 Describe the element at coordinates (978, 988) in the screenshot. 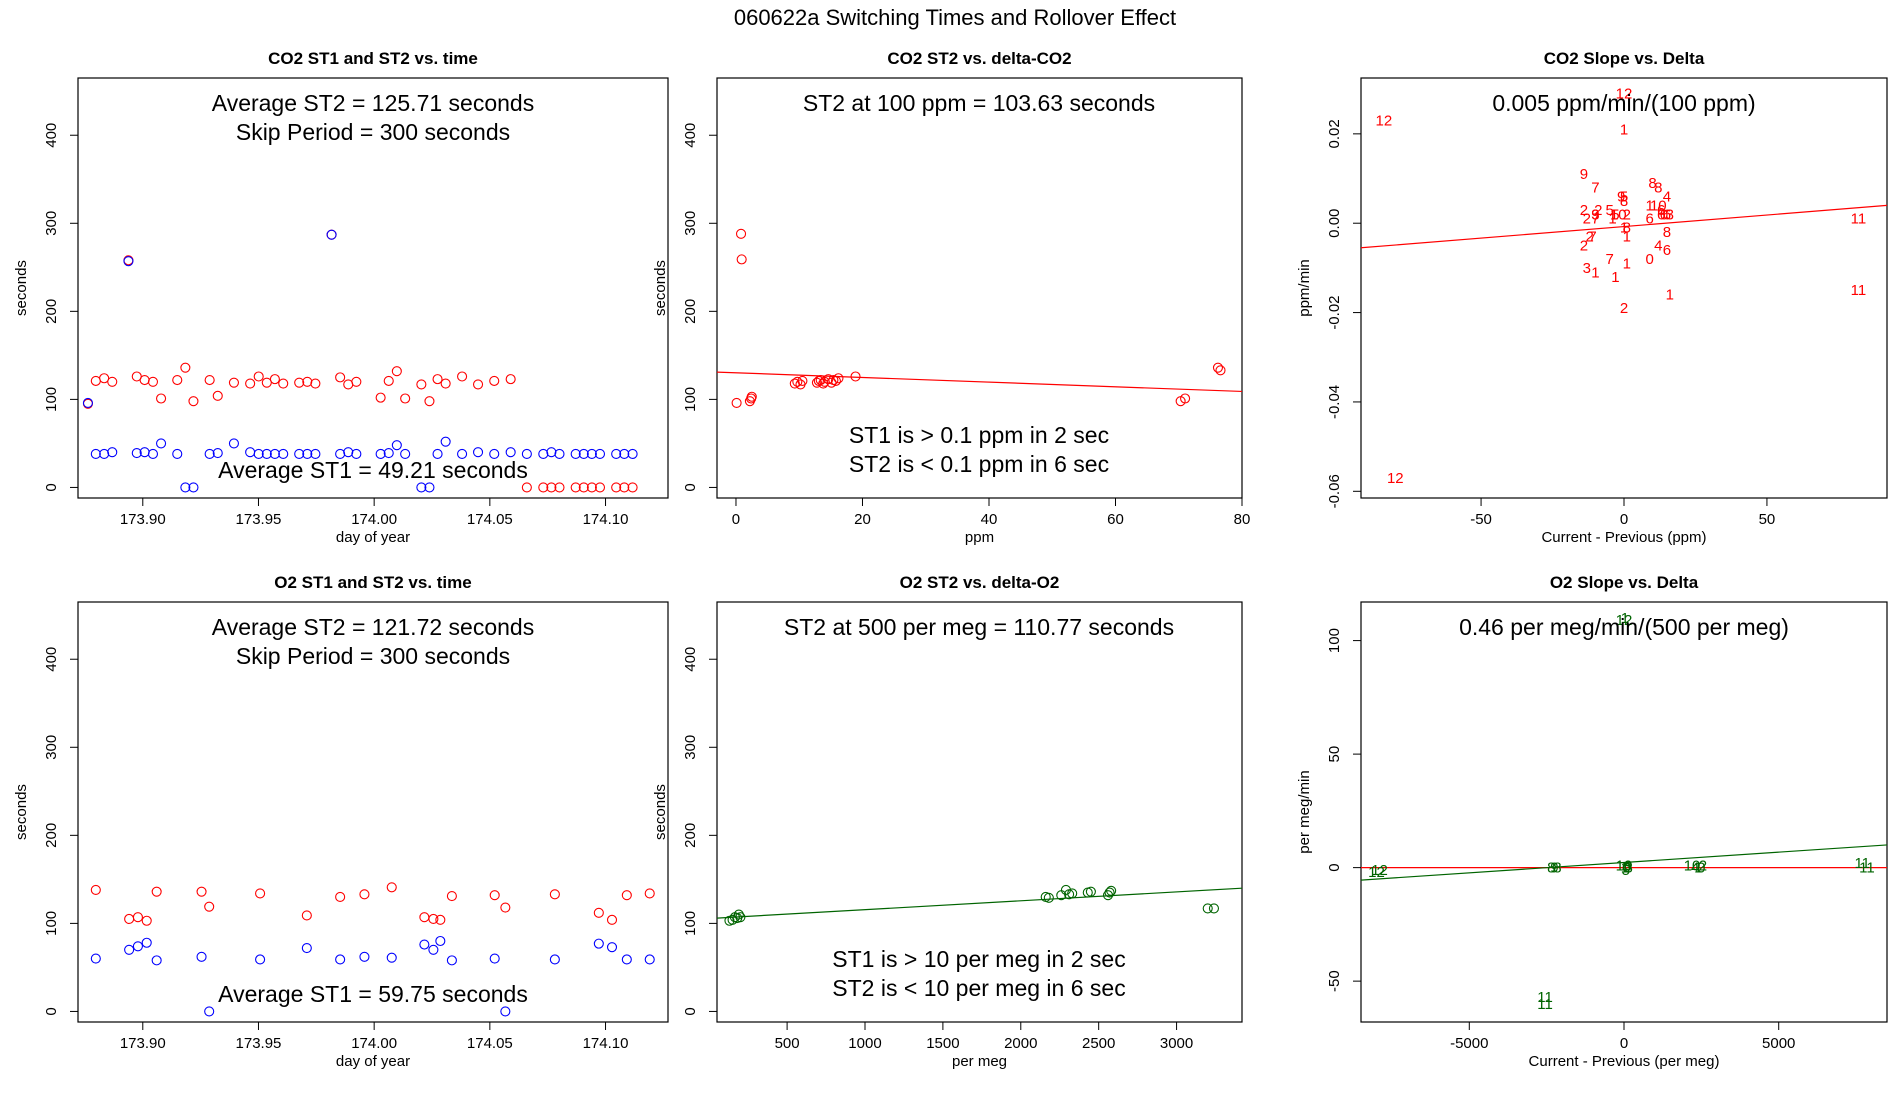

I see `chart-annotation: ST2 is < 10 per meg in 6 sec` at that location.